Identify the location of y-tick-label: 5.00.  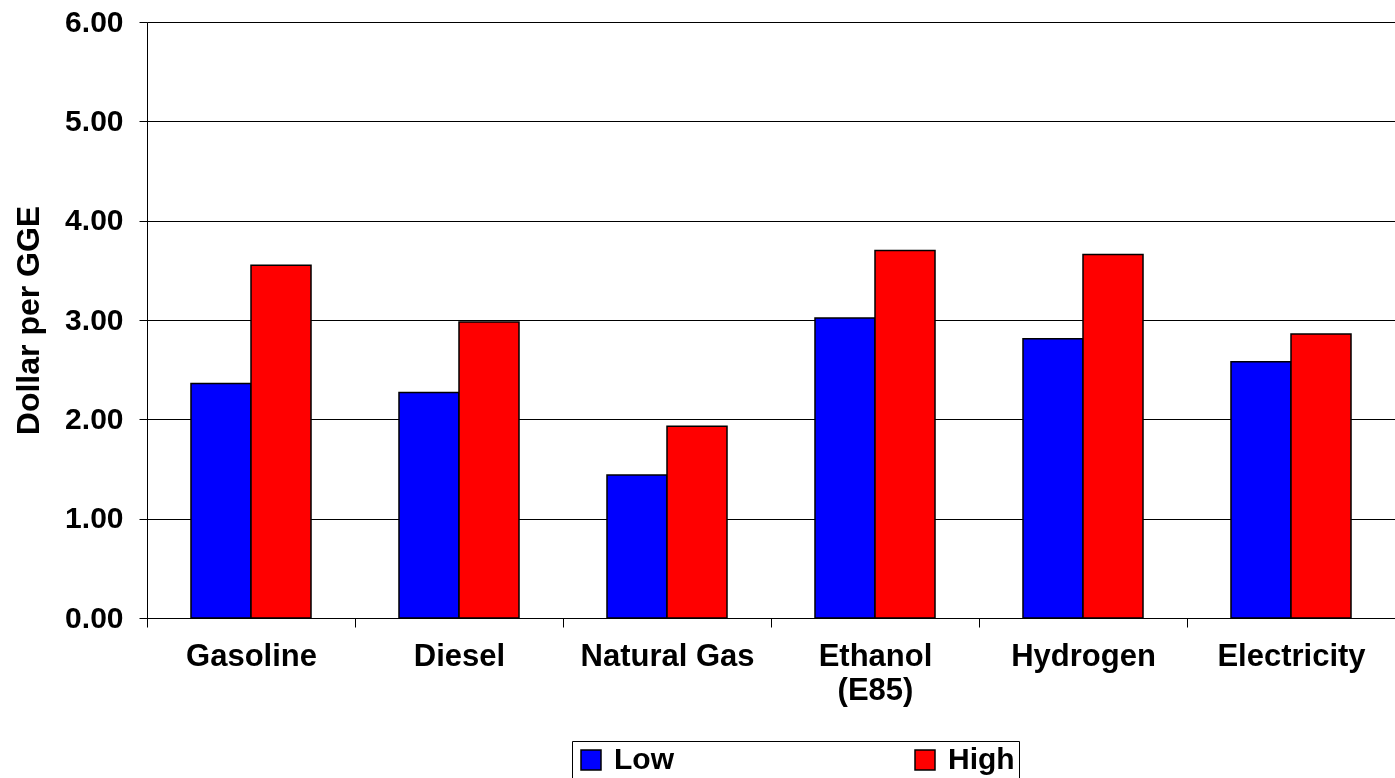
(94, 120).